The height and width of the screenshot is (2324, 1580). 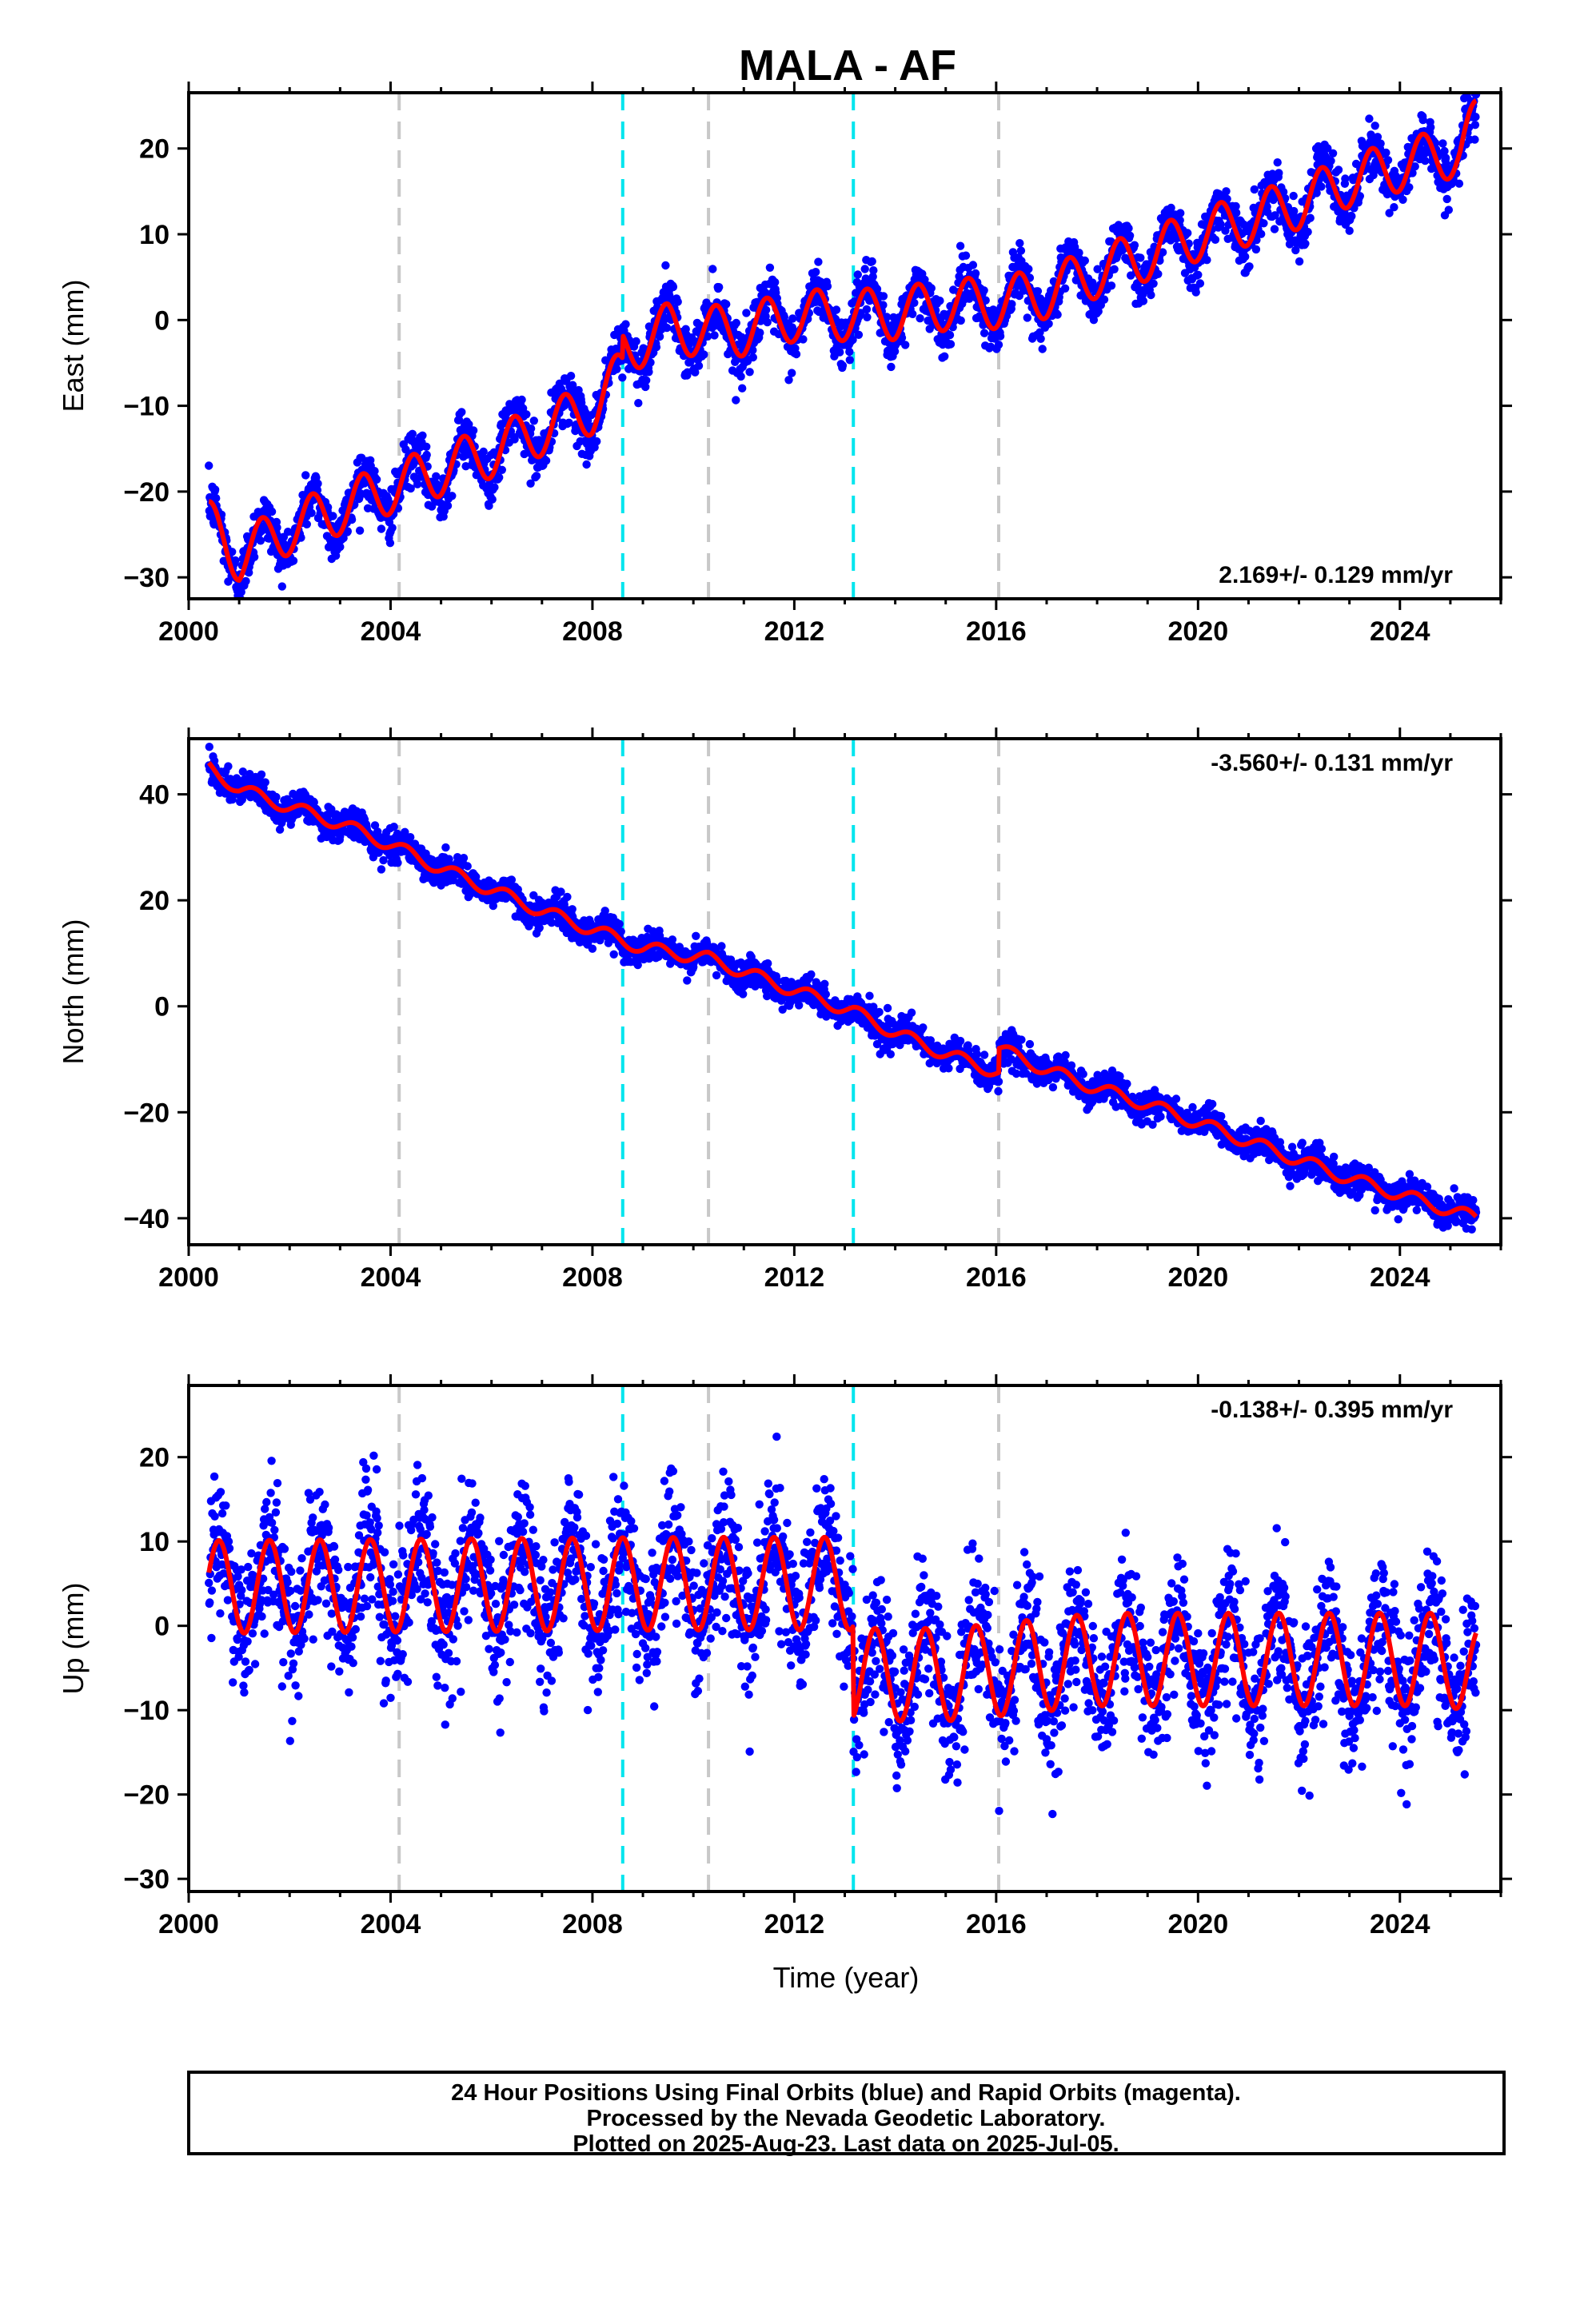 What do you see at coordinates (1336, 575) in the screenshot?
I see `velocity-label: 2.169+/- 0.129 mm/yr` at bounding box center [1336, 575].